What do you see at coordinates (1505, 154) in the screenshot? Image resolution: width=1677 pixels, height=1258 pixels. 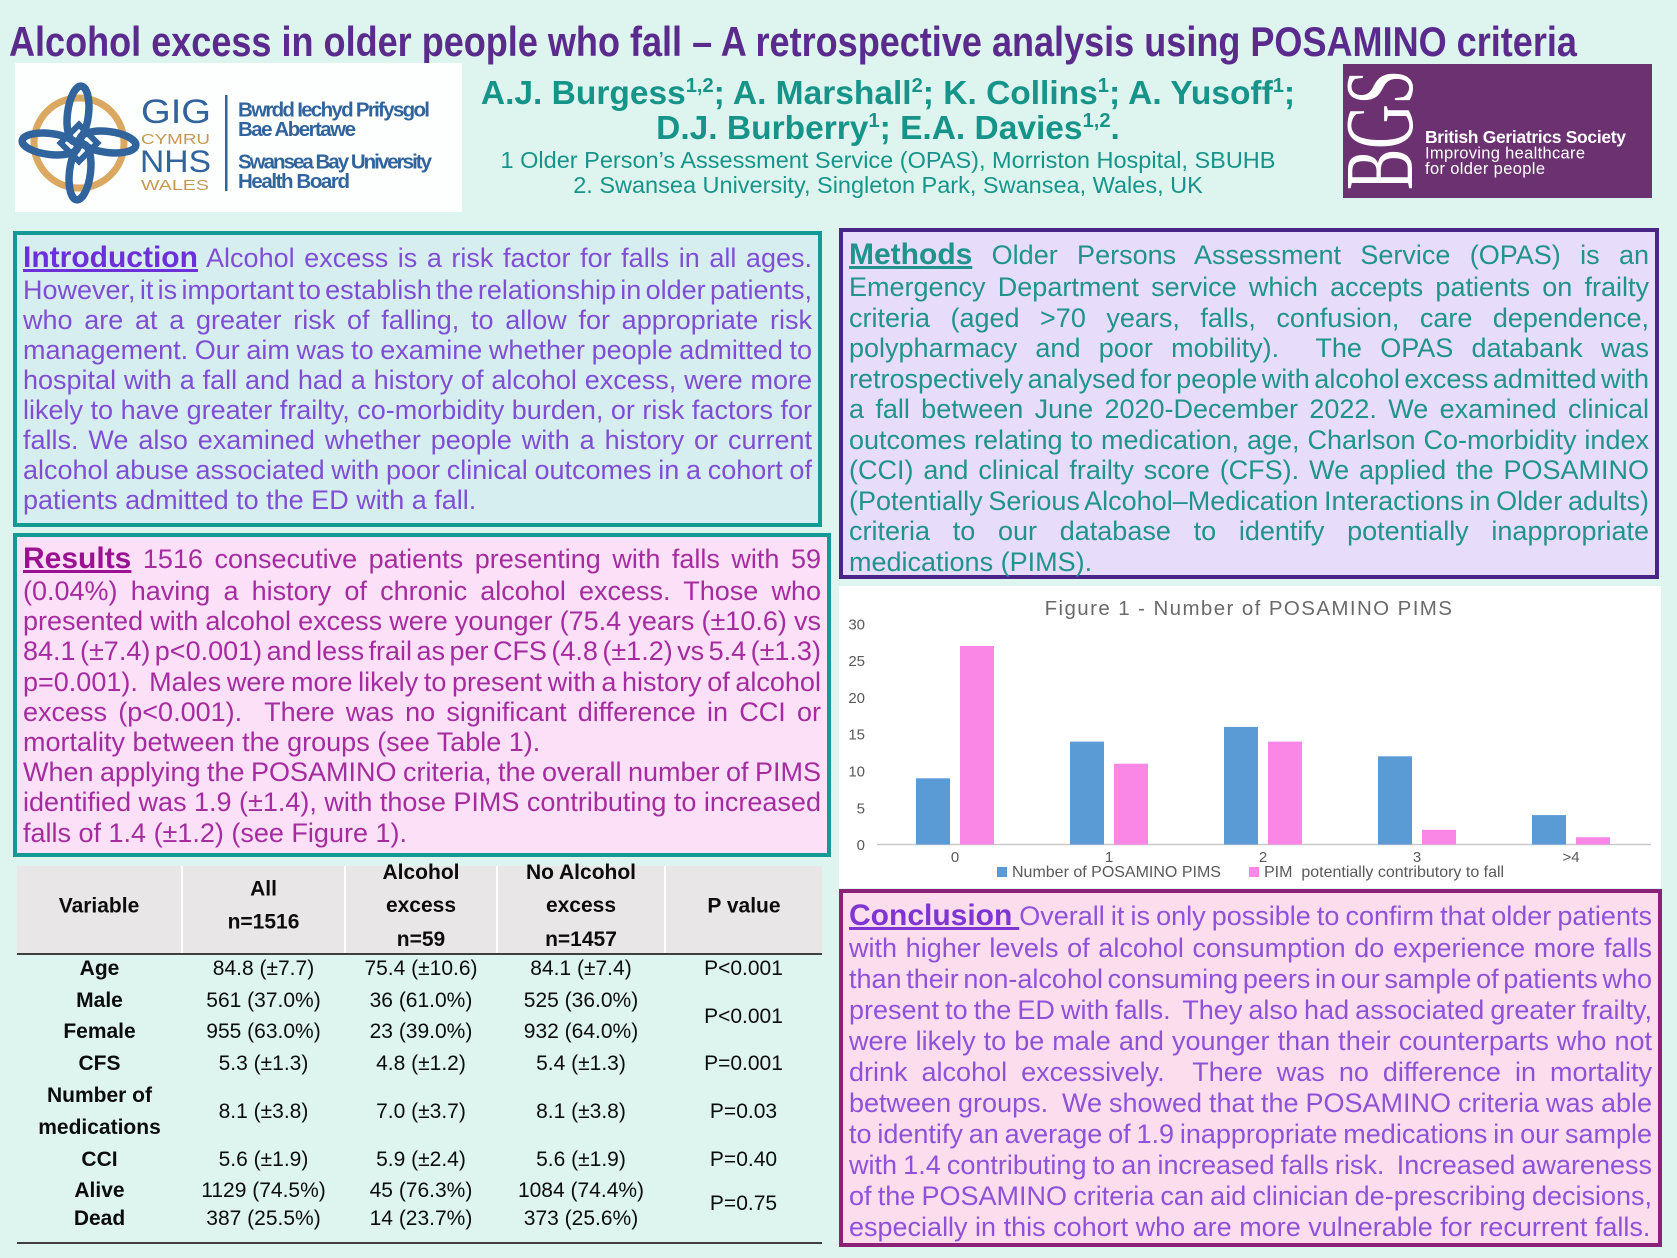 I see `svg-text: Improving healthcare` at bounding box center [1505, 154].